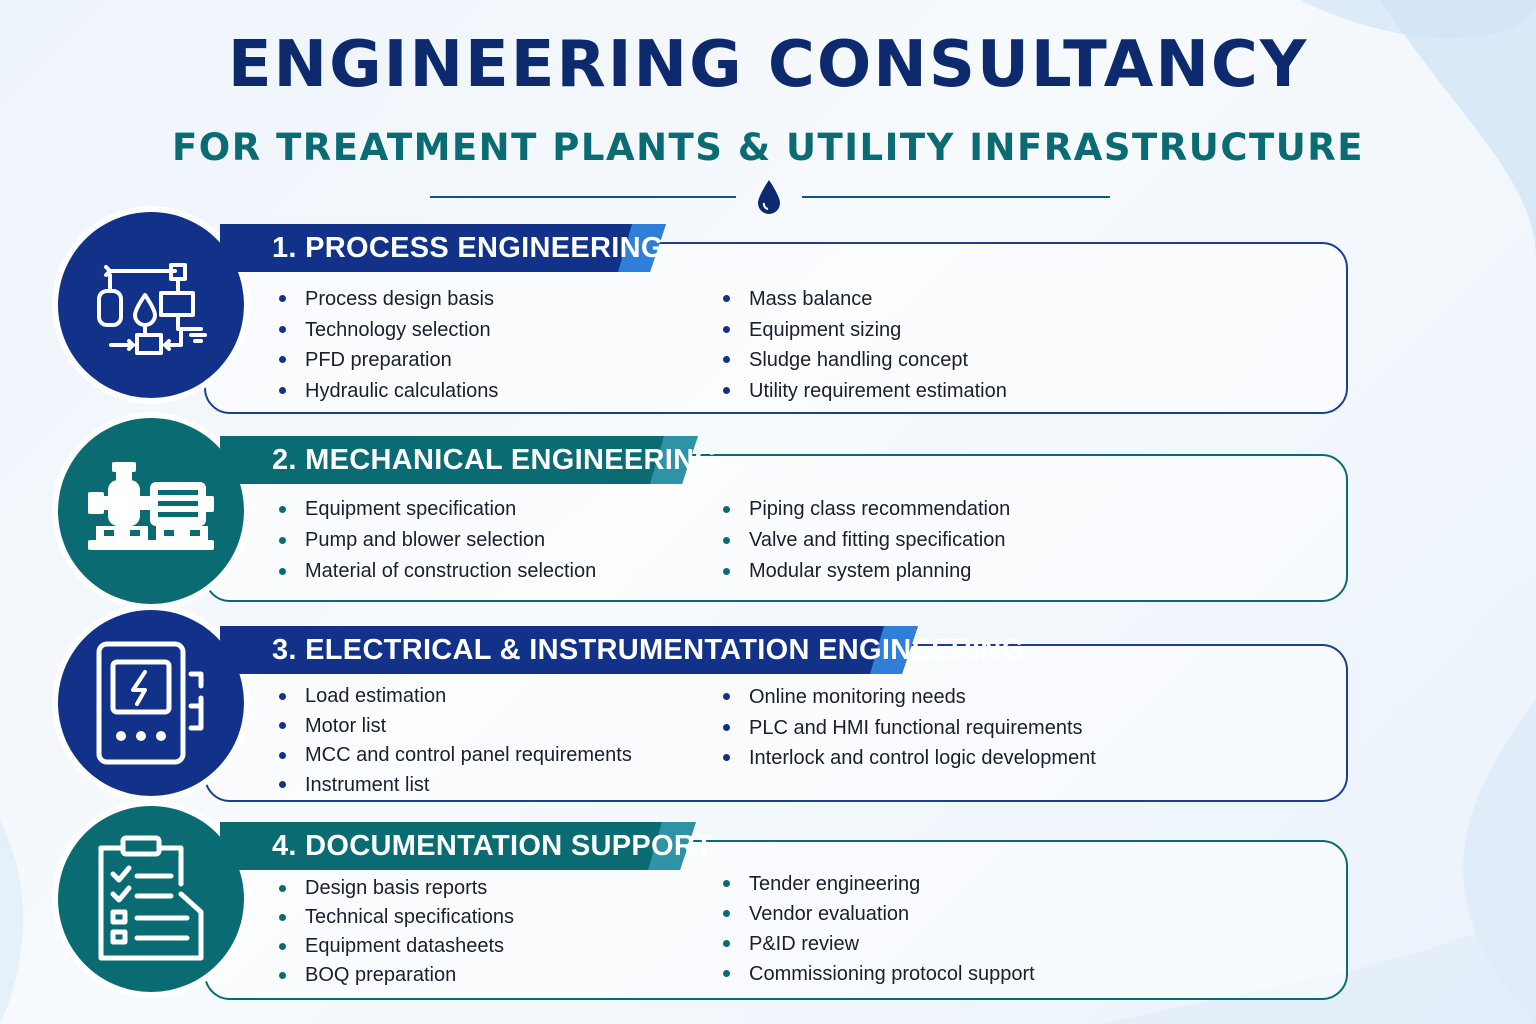 The height and width of the screenshot is (1024, 1536). I want to click on divider-right, so click(956, 197).